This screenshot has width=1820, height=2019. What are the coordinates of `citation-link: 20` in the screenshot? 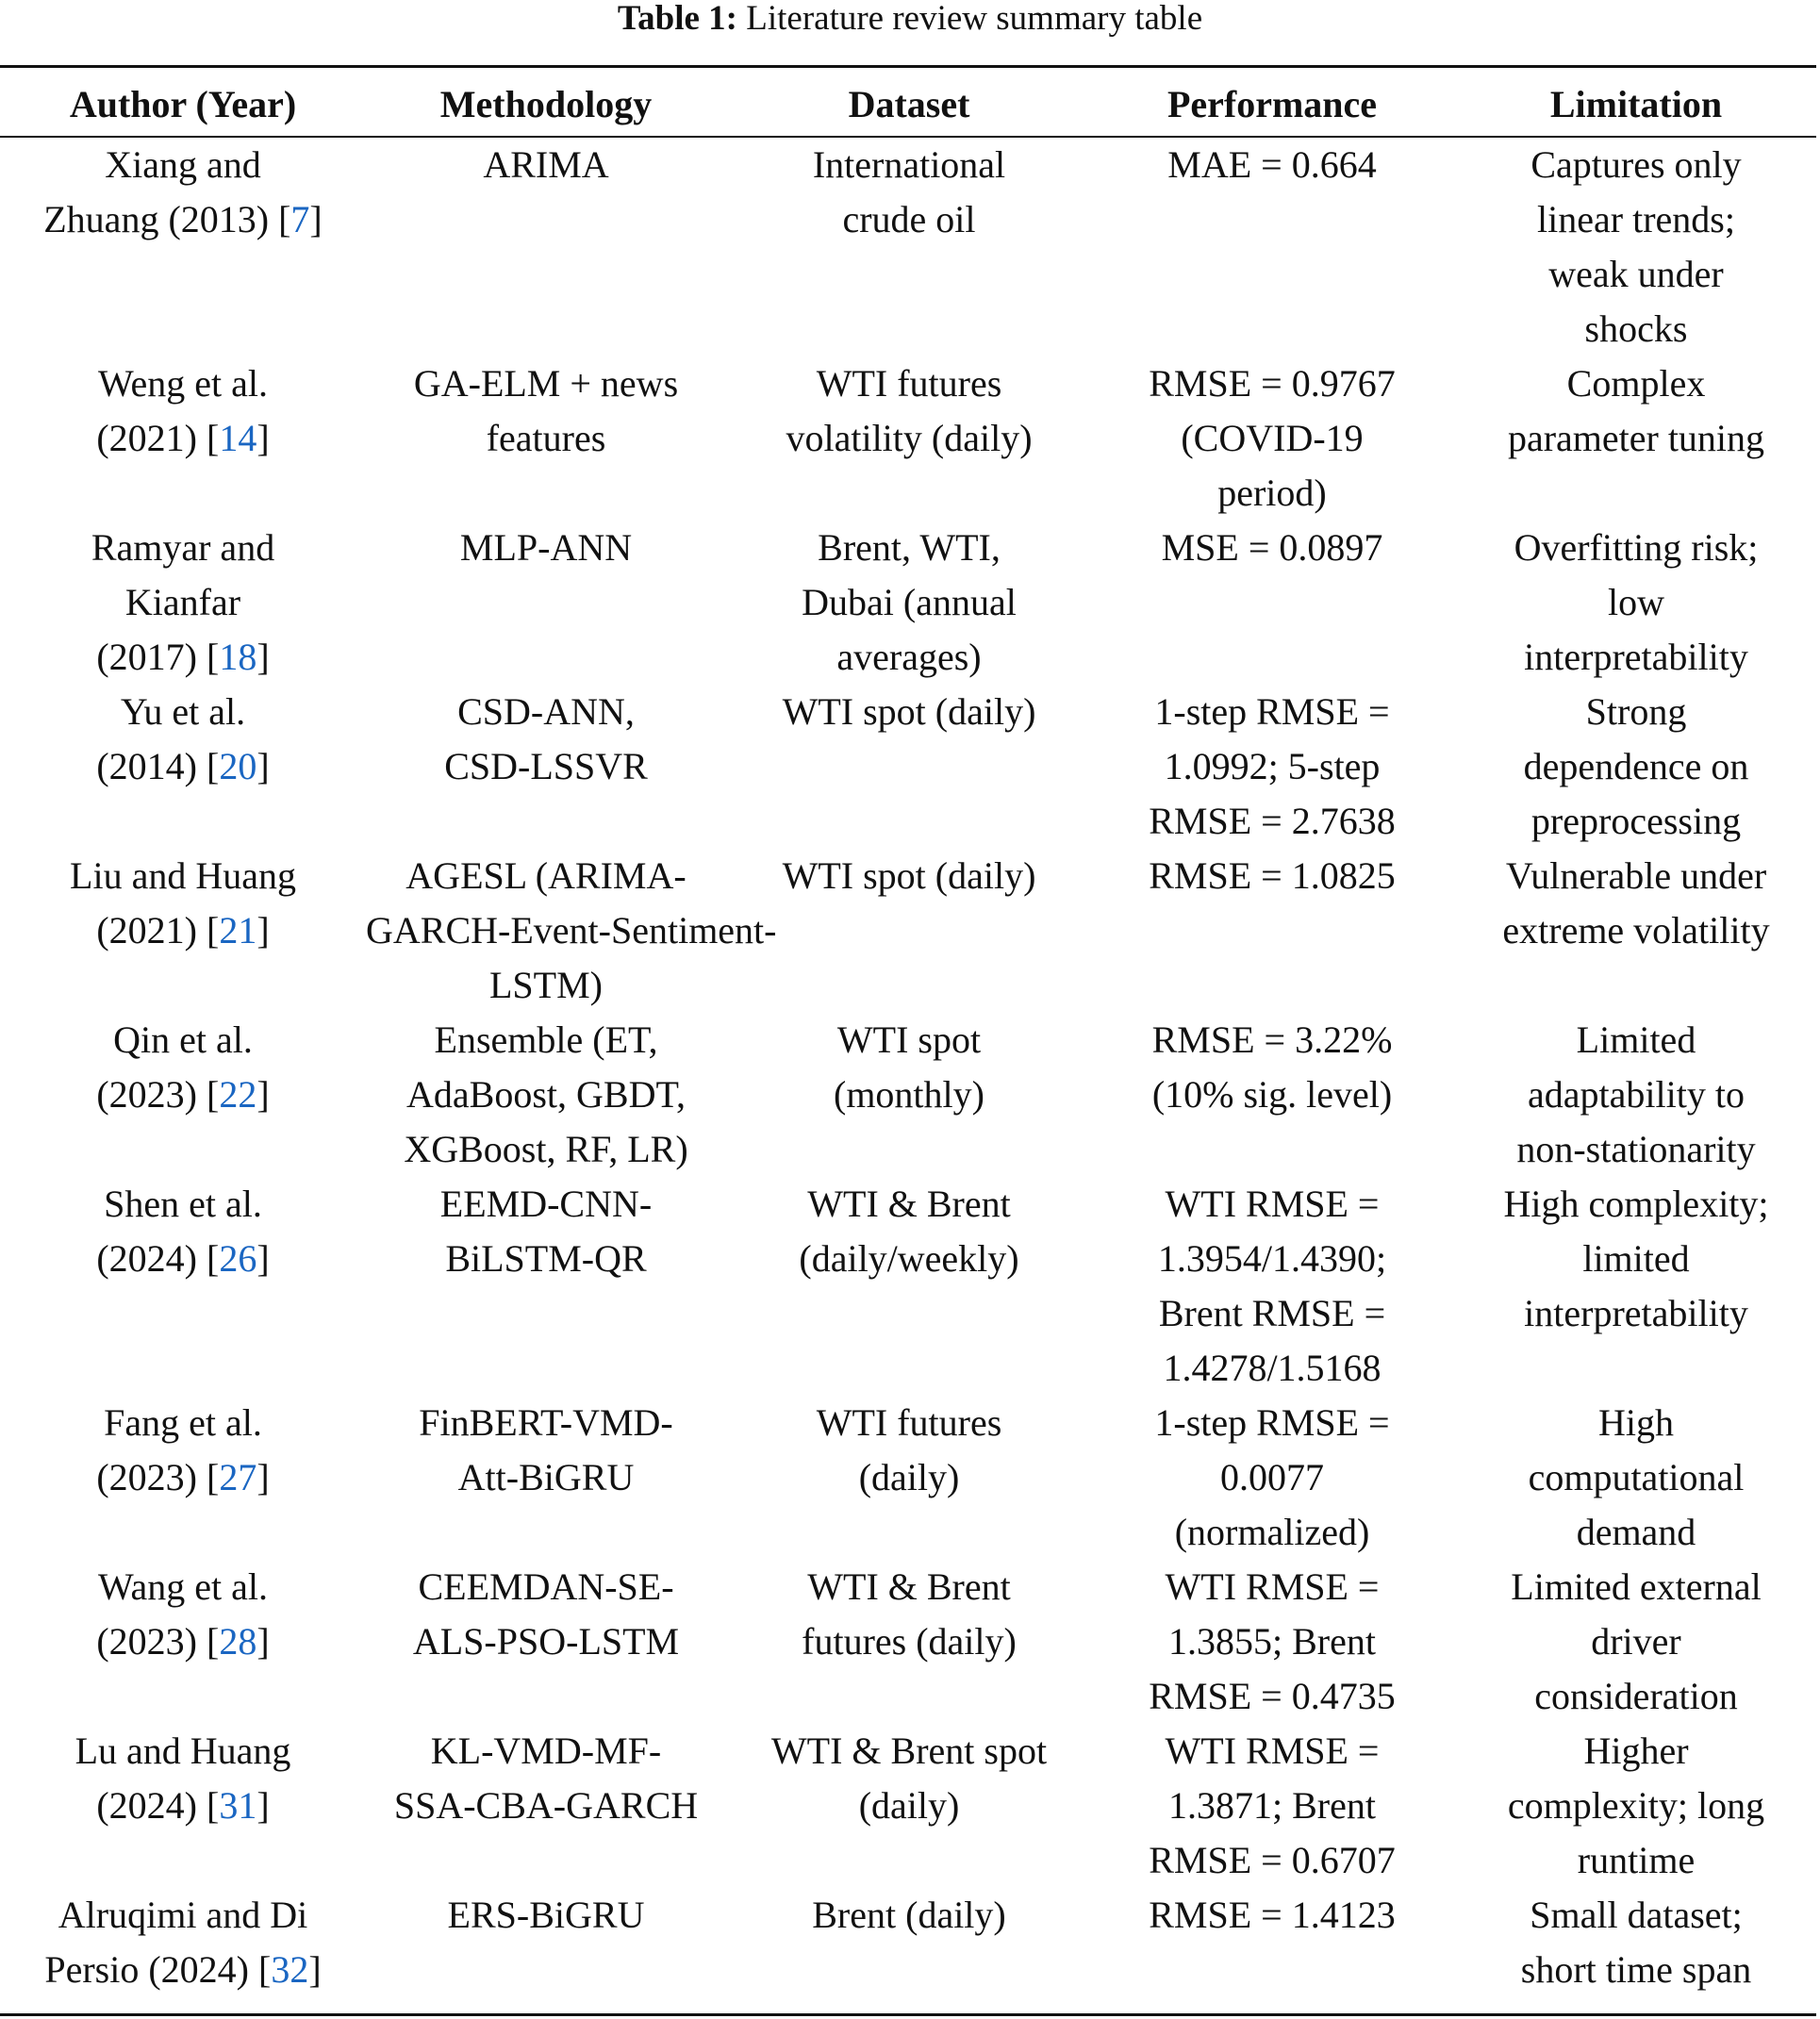 It's located at (238, 766).